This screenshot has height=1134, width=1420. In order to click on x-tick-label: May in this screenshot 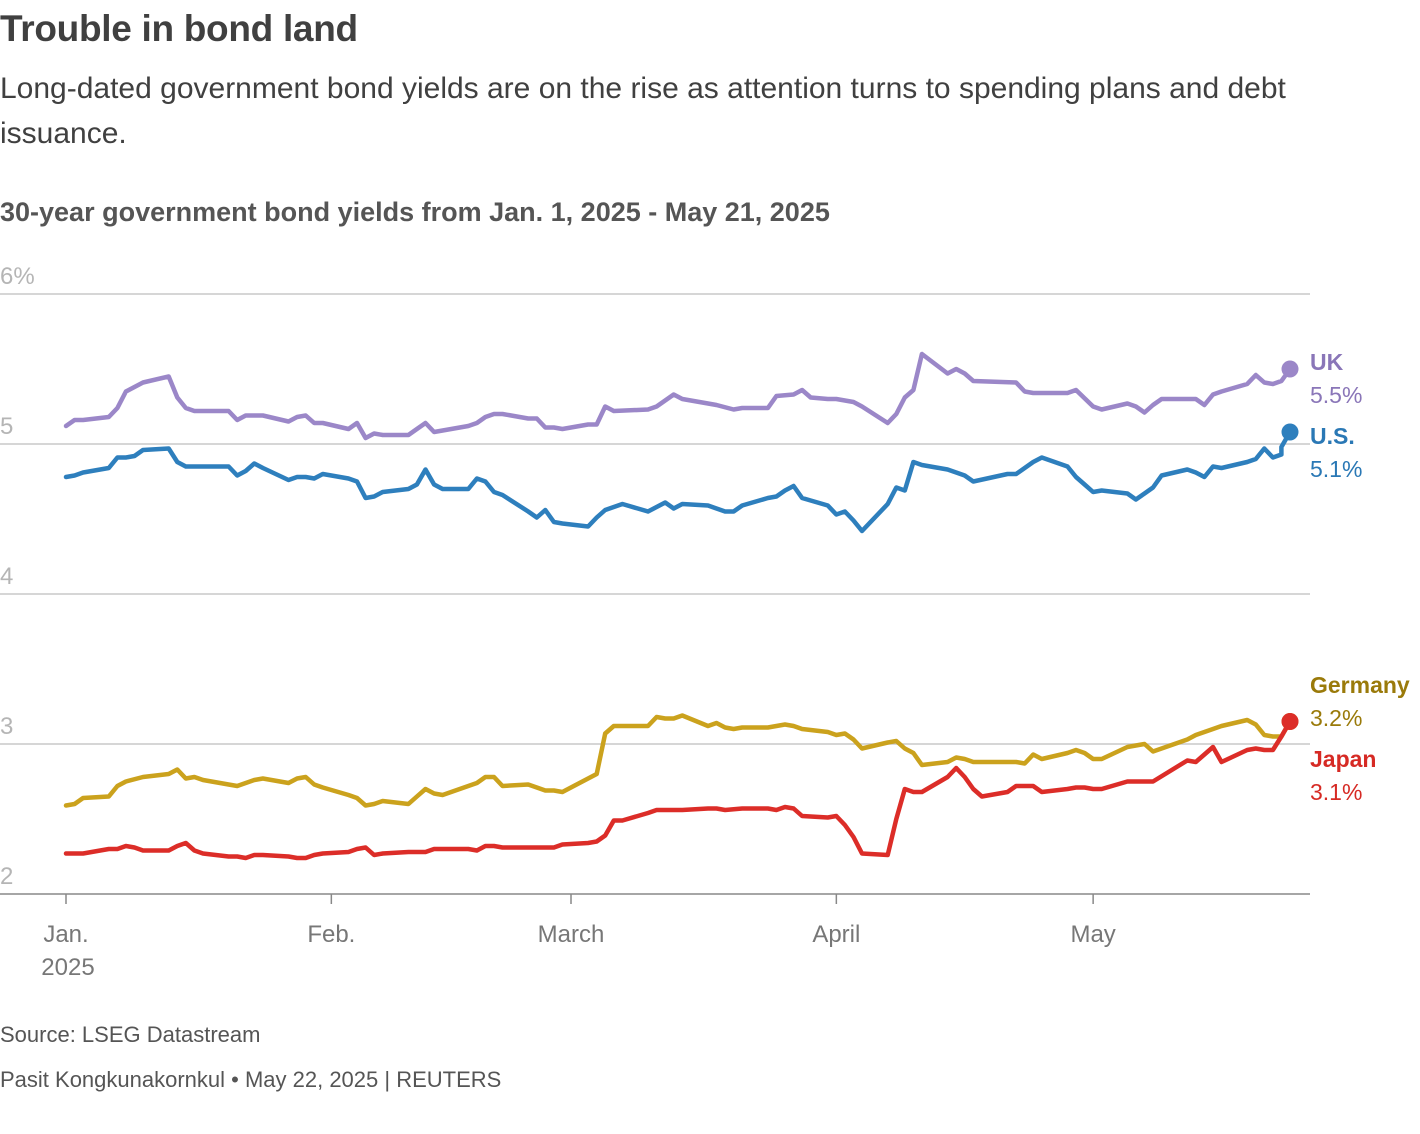, I will do `click(1092, 934)`.